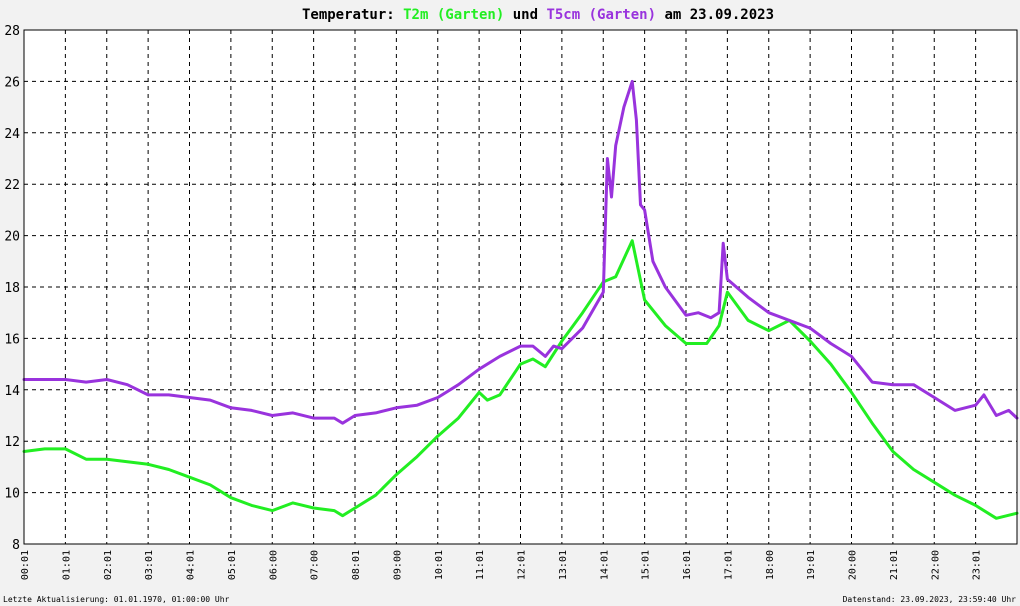  What do you see at coordinates (108, 565) in the screenshot?
I see `x-tick-label: 02:01` at bounding box center [108, 565].